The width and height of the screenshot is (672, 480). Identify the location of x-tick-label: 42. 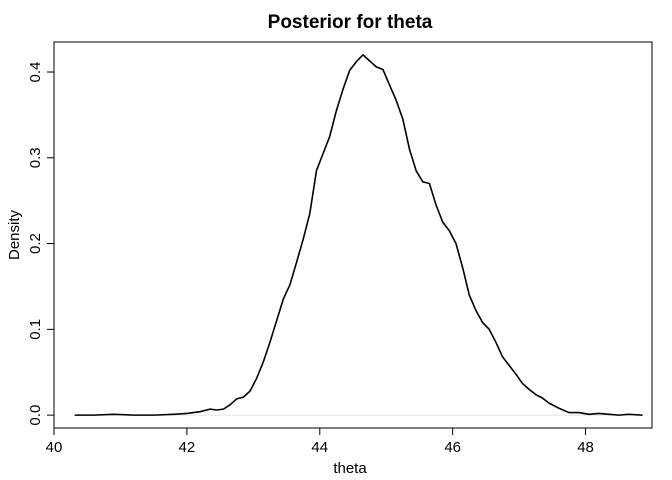
(187, 447).